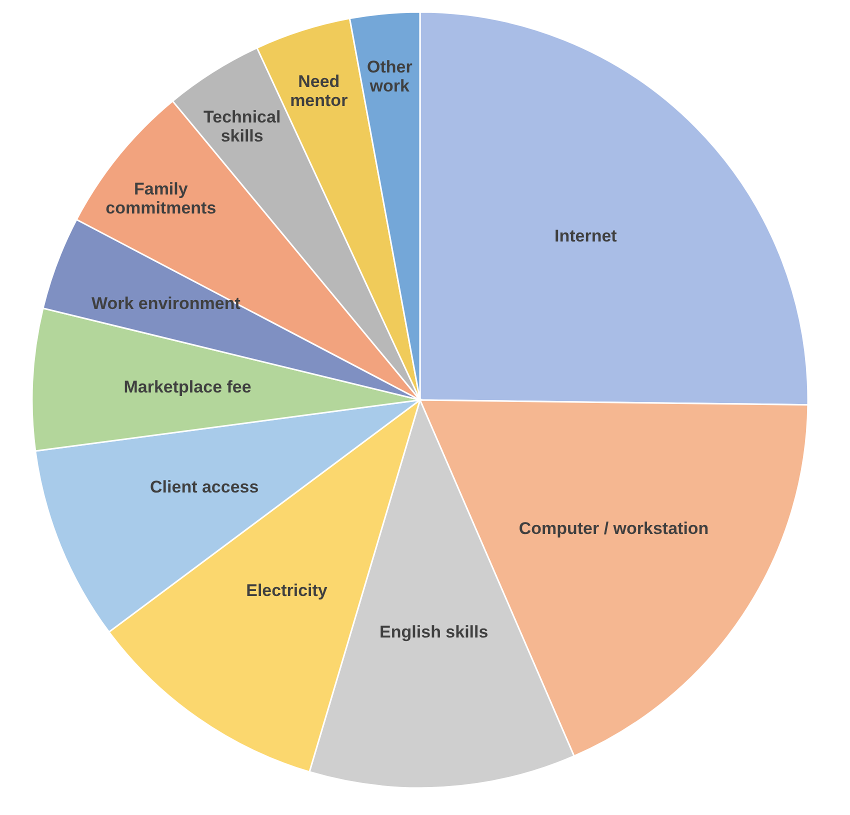 This screenshot has width=850, height=815. I want to click on slice-label: Computer / workstation, so click(613, 528).